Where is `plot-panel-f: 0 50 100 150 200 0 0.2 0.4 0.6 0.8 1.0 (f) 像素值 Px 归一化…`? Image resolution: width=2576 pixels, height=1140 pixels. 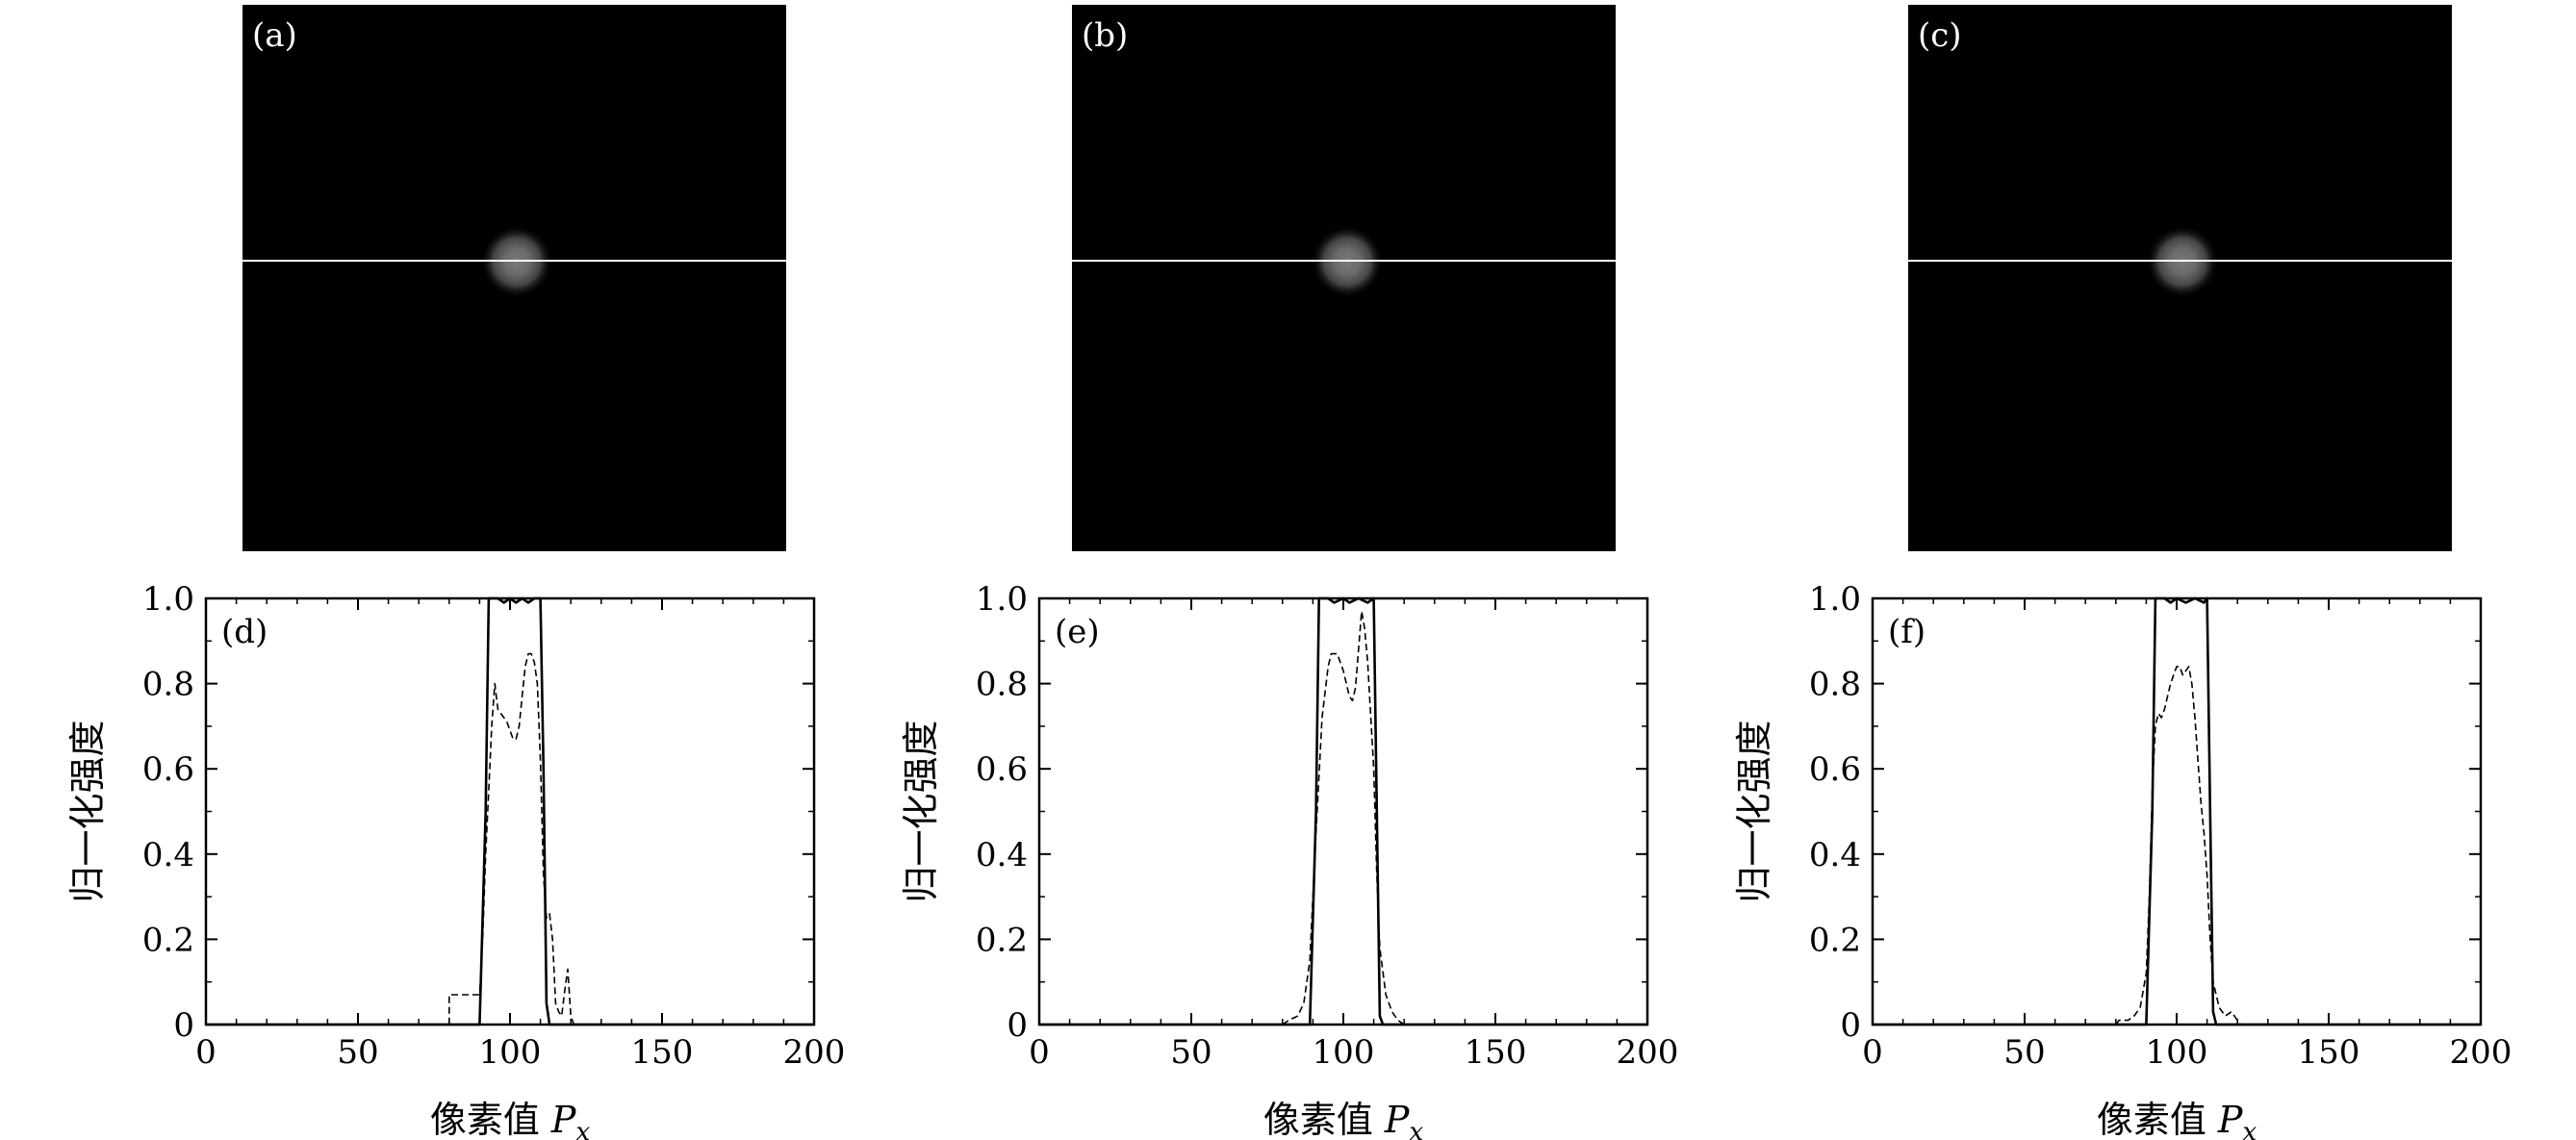 plot-panel-f: 0 50 100 150 200 0 0.2 0.4 0.6 0.8 1.0 (f) 像素值 Px 归一化… is located at coordinates (2122, 860).